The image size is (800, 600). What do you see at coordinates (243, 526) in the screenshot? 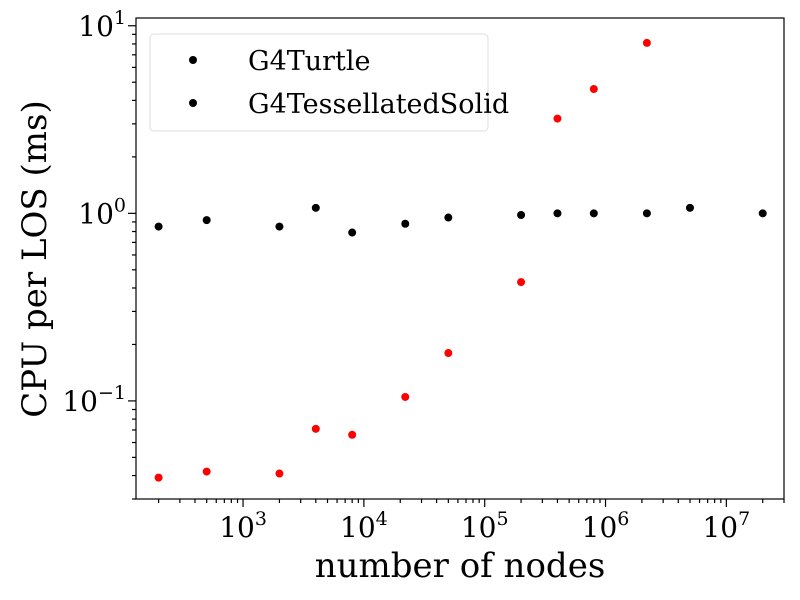
I see `x-tick-label: 103` at bounding box center [243, 526].